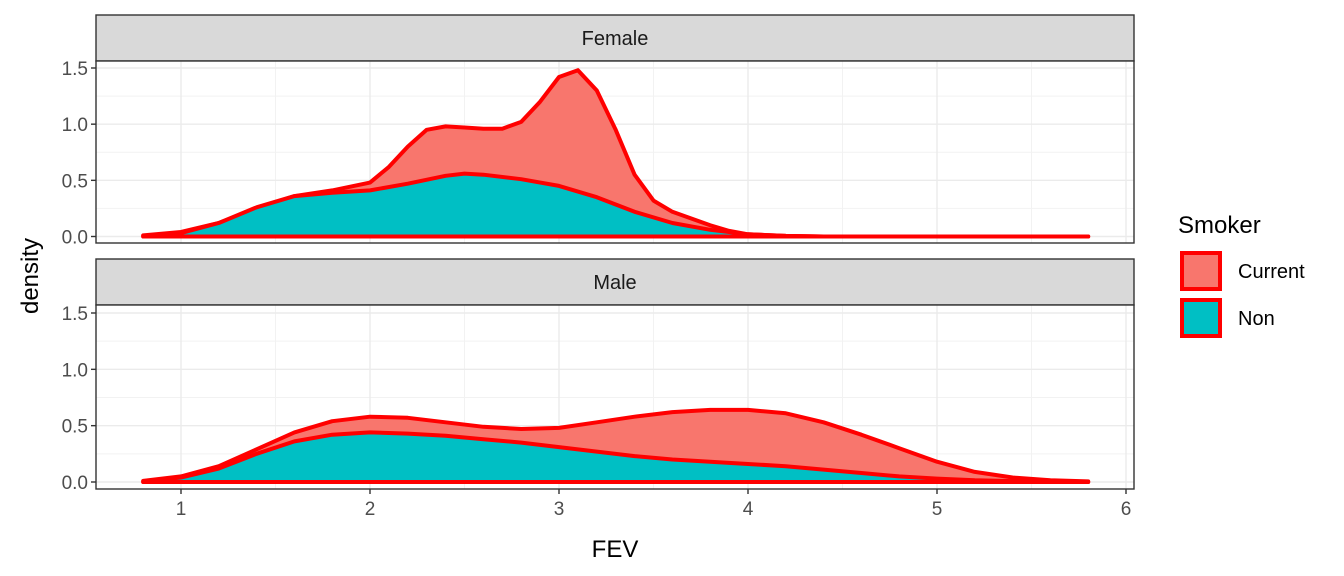  Describe the element at coordinates (1256, 319) in the screenshot. I see `legend-label-non: Non` at that location.